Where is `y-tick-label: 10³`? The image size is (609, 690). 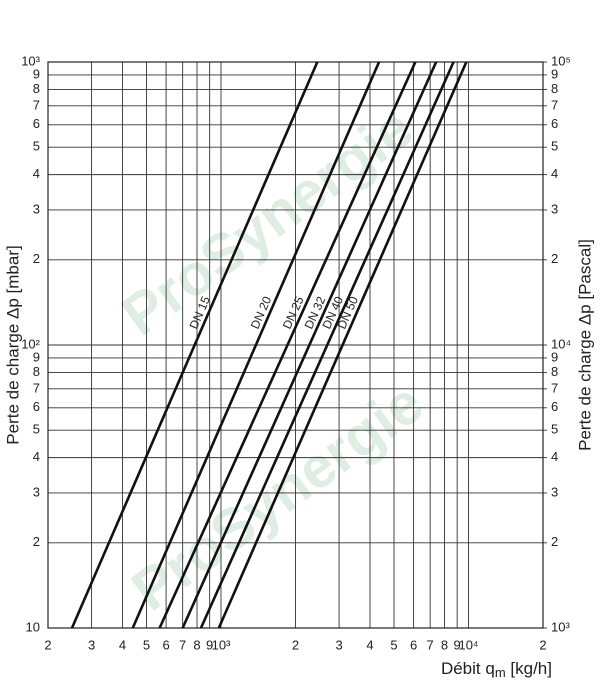
y-tick-label: 10³ is located at coordinates (30, 60).